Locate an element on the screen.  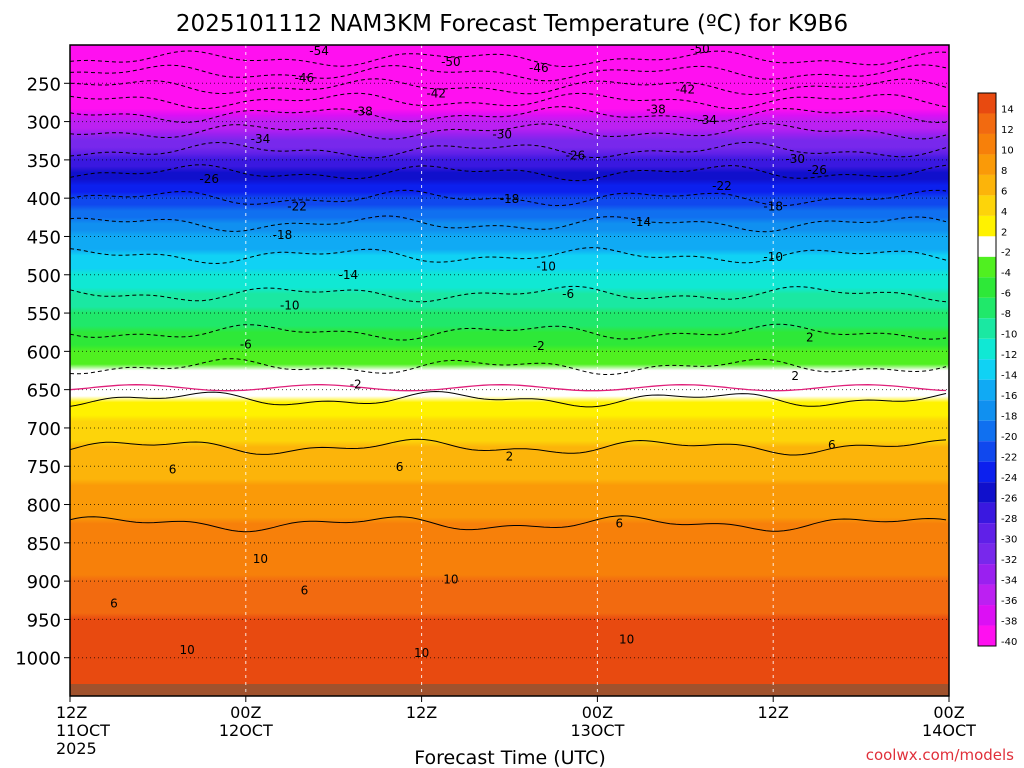
contour-label: -6 is located at coordinates (568, 294).